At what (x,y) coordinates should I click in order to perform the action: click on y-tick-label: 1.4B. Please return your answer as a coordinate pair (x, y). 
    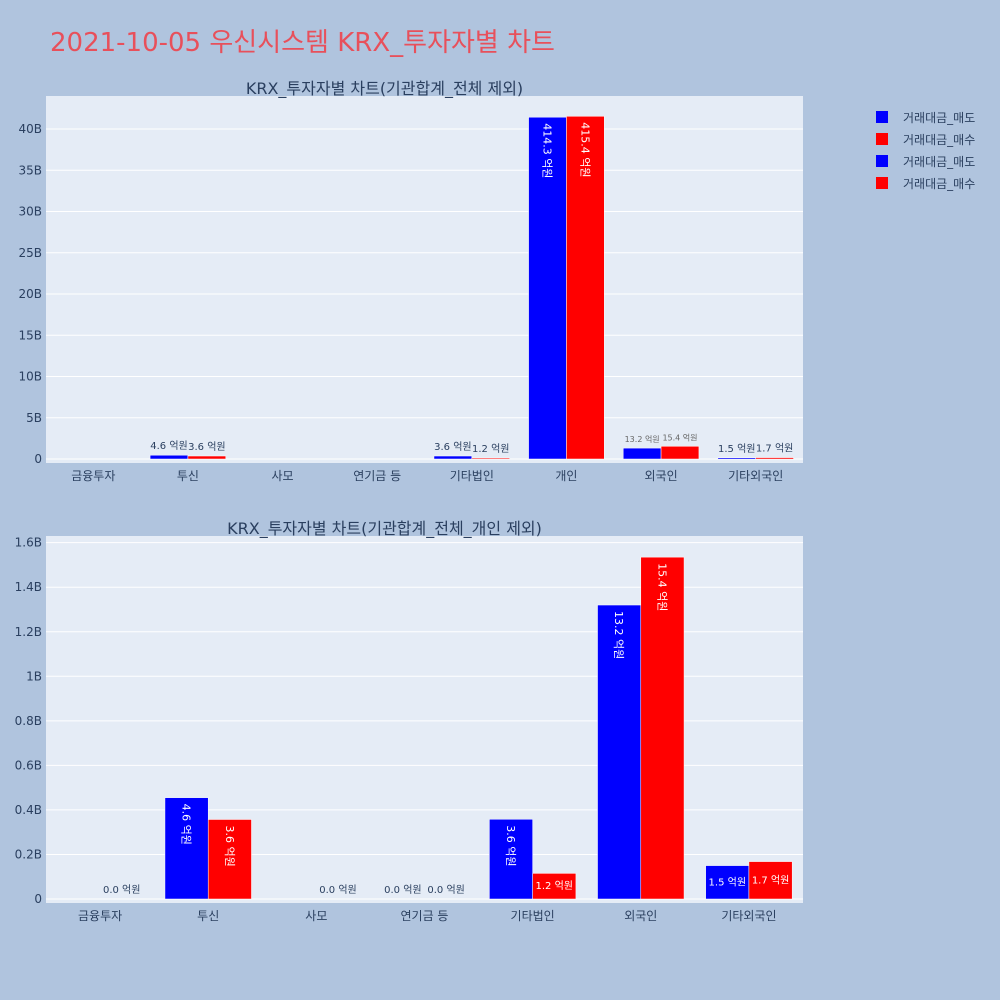
    Looking at the image, I should click on (28, 587).